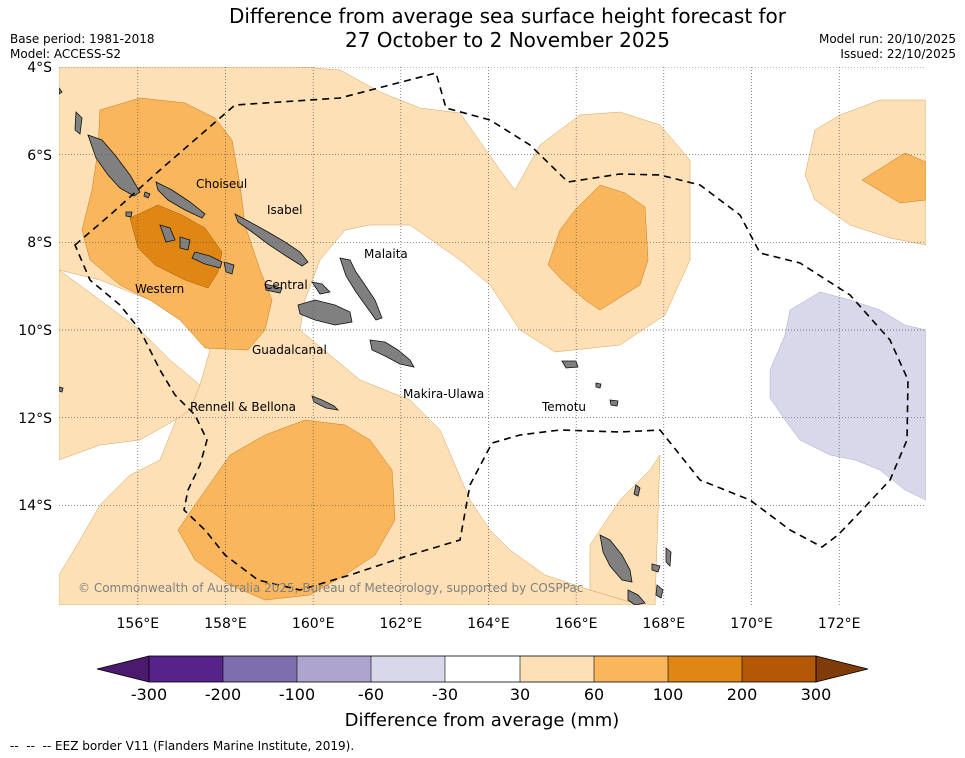  What do you see at coordinates (82, 39) in the screenshot?
I see `base-period: Base period: 1981-2018` at bounding box center [82, 39].